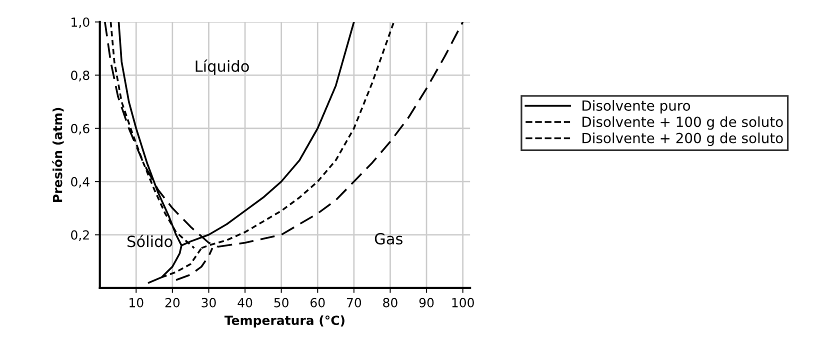  What do you see at coordinates (222, 67) in the screenshot?
I see `annotation: Líquido` at bounding box center [222, 67].